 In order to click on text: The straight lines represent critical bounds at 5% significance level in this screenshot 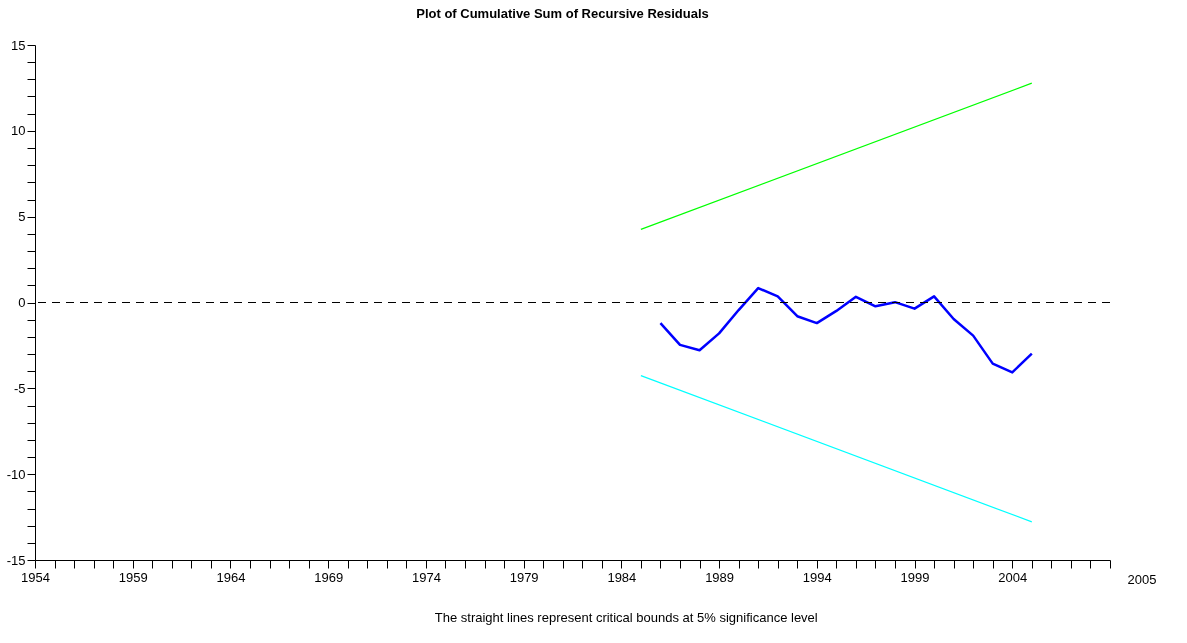, I will do `click(626, 617)`.